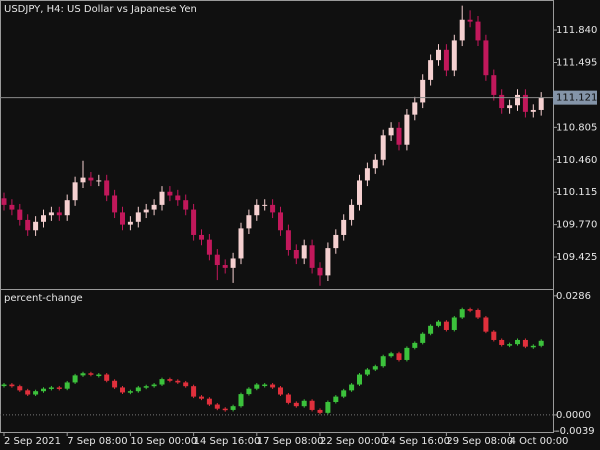 Image resolution: width=600 pixels, height=450 pixels. What do you see at coordinates (97, 441) in the screenshot?
I see `x-tick-label: 7 Sep 08:00` at bounding box center [97, 441].